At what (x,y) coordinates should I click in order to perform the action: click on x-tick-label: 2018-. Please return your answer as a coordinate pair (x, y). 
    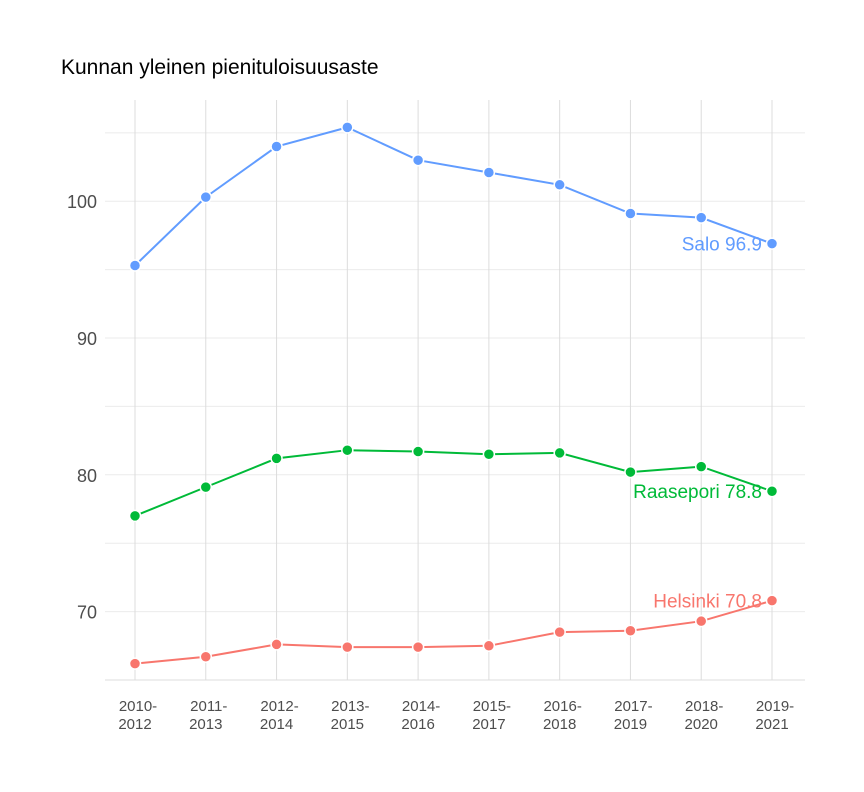
    Looking at the image, I should click on (704, 706).